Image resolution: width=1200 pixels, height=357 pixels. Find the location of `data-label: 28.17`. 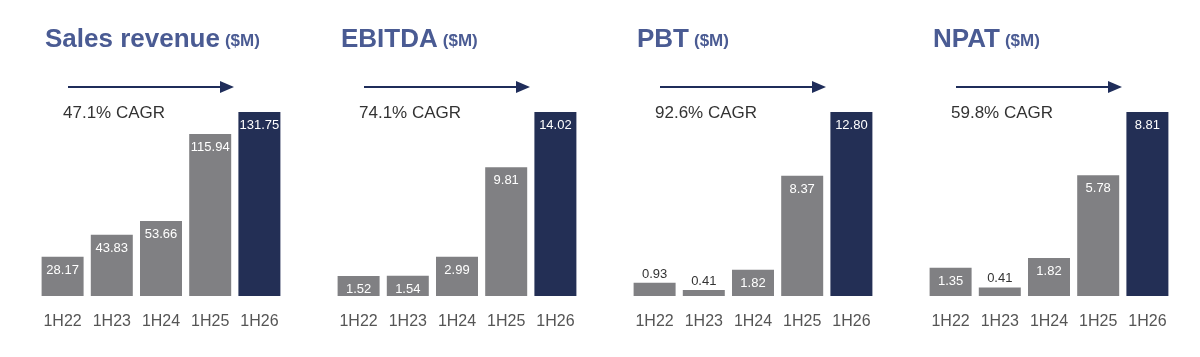

data-label: 28.17 is located at coordinates (62, 269).